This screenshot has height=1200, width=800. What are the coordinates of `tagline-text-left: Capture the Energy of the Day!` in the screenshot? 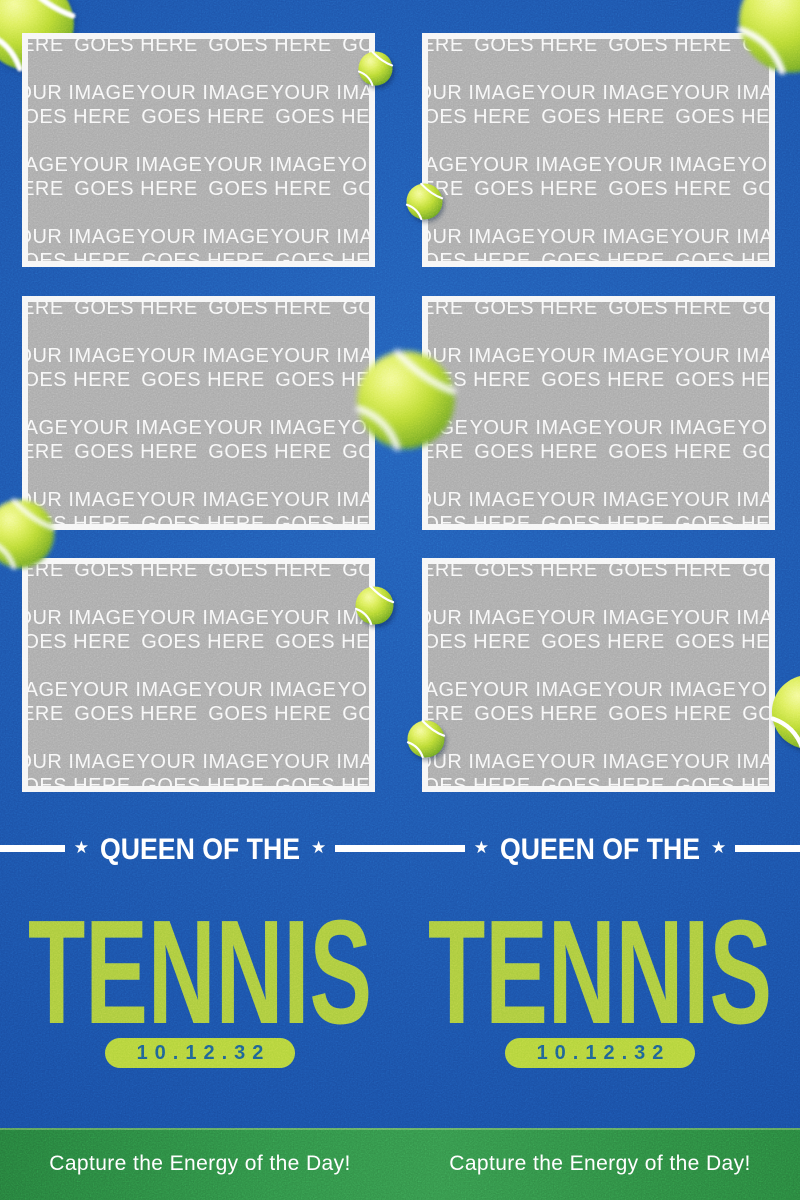 It's located at (200, 1163).